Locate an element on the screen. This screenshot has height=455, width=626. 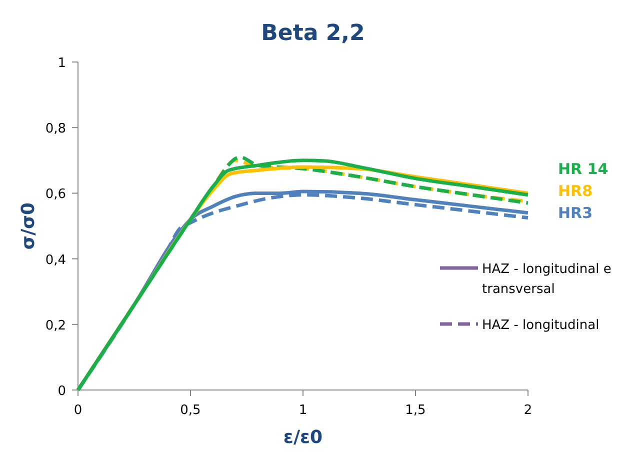
x-tick-label: 1 is located at coordinates (303, 410).